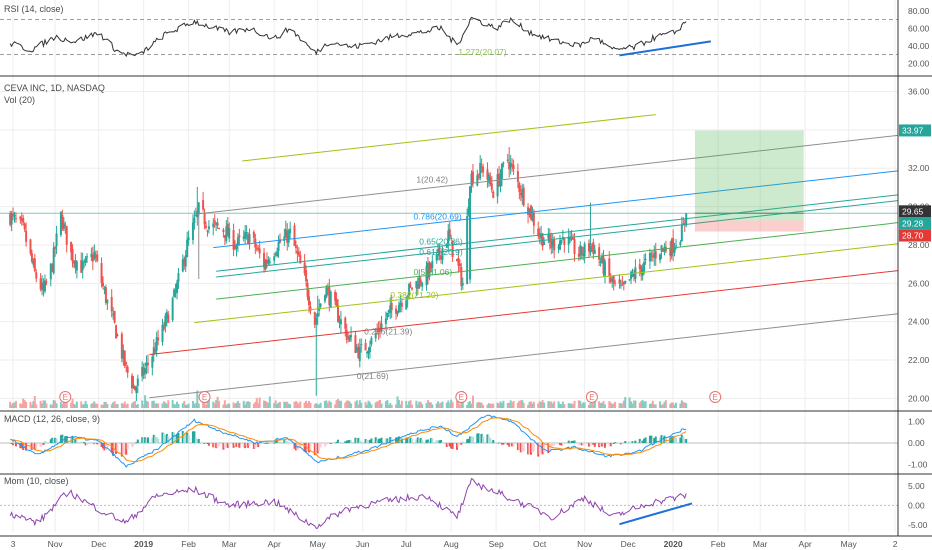  What do you see at coordinates (449, 441) in the screenshot?
I see `macd-pane` at bounding box center [449, 441].